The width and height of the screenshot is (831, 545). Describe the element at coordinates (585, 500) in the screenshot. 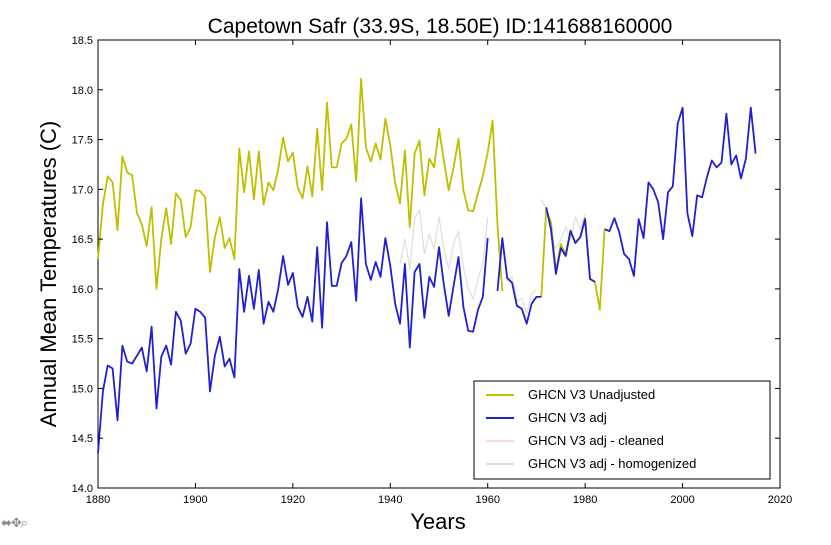

I see `x-tick-label: 1980` at that location.